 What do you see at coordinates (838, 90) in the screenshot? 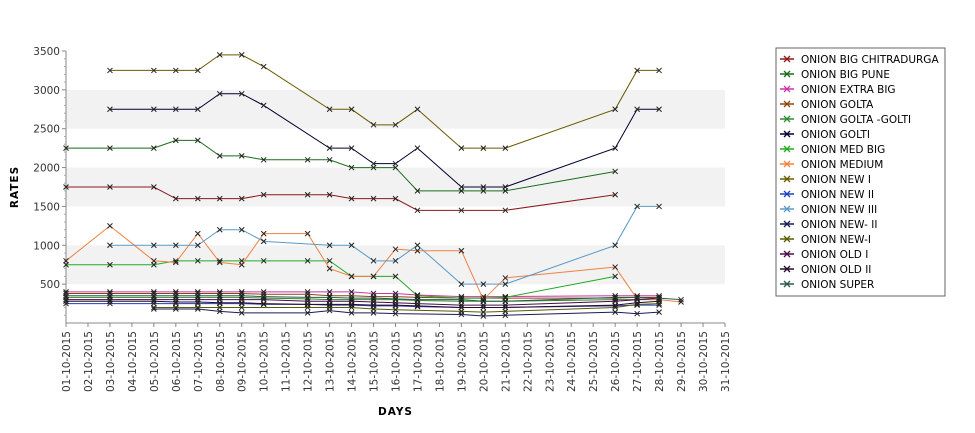
I see `legend-item: ONION EXTRA BIG` at bounding box center [838, 90].